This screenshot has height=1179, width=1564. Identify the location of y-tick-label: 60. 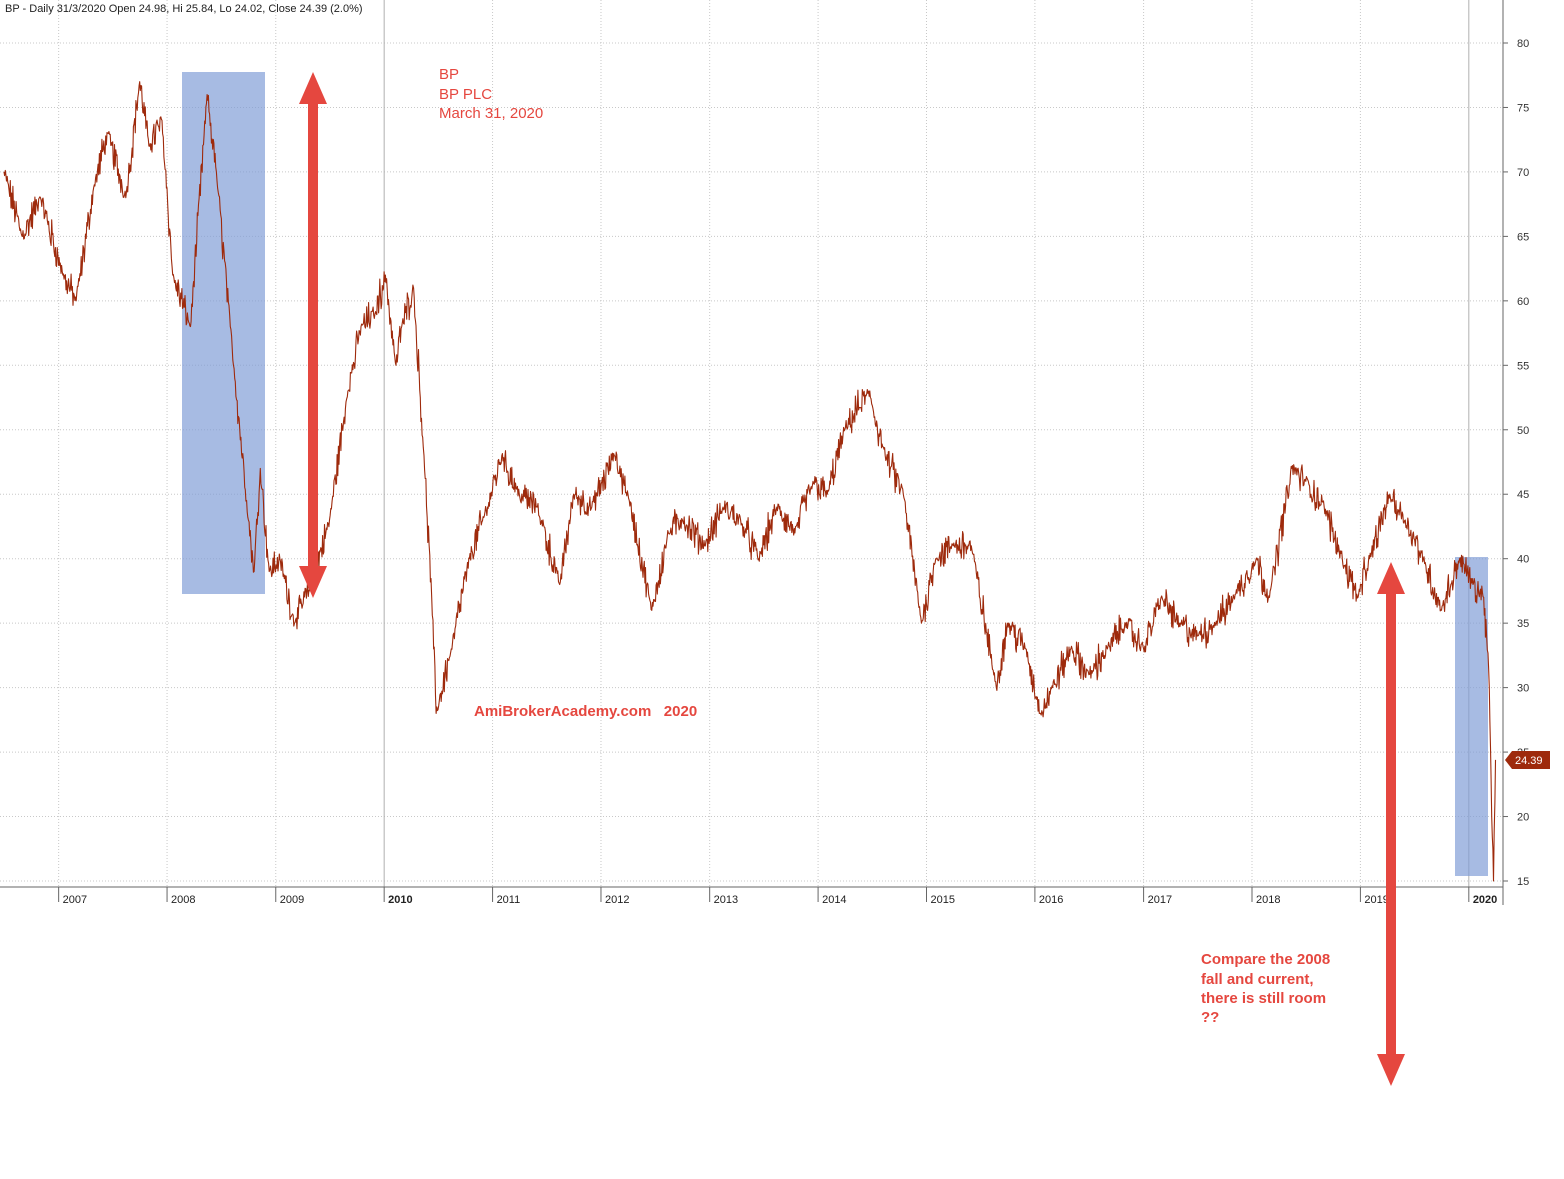
(1523, 302).